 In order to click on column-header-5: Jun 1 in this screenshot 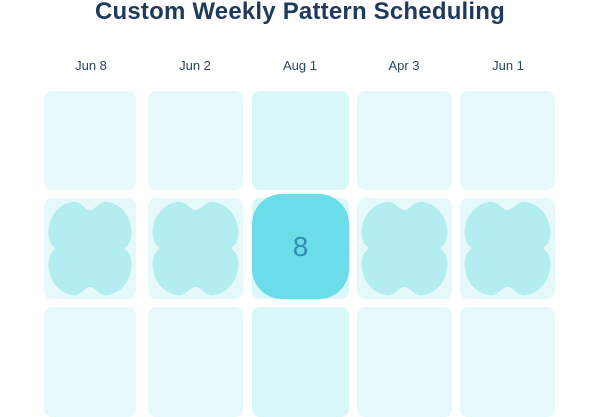, I will do `click(508, 65)`.